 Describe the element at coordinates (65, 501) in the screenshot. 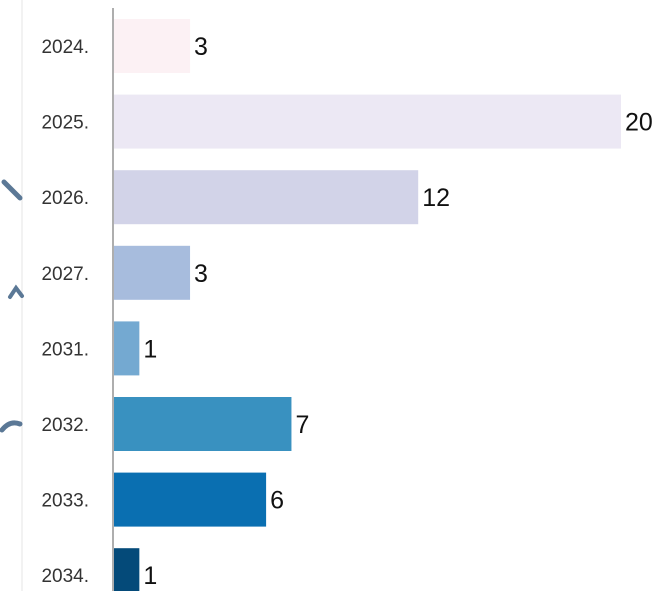

I see `category-label: 2033.` at that location.